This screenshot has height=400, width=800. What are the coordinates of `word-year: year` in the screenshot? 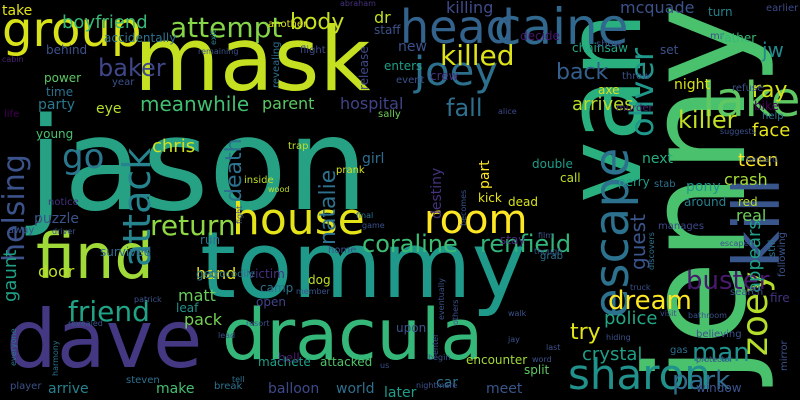 It's located at (123, 82).